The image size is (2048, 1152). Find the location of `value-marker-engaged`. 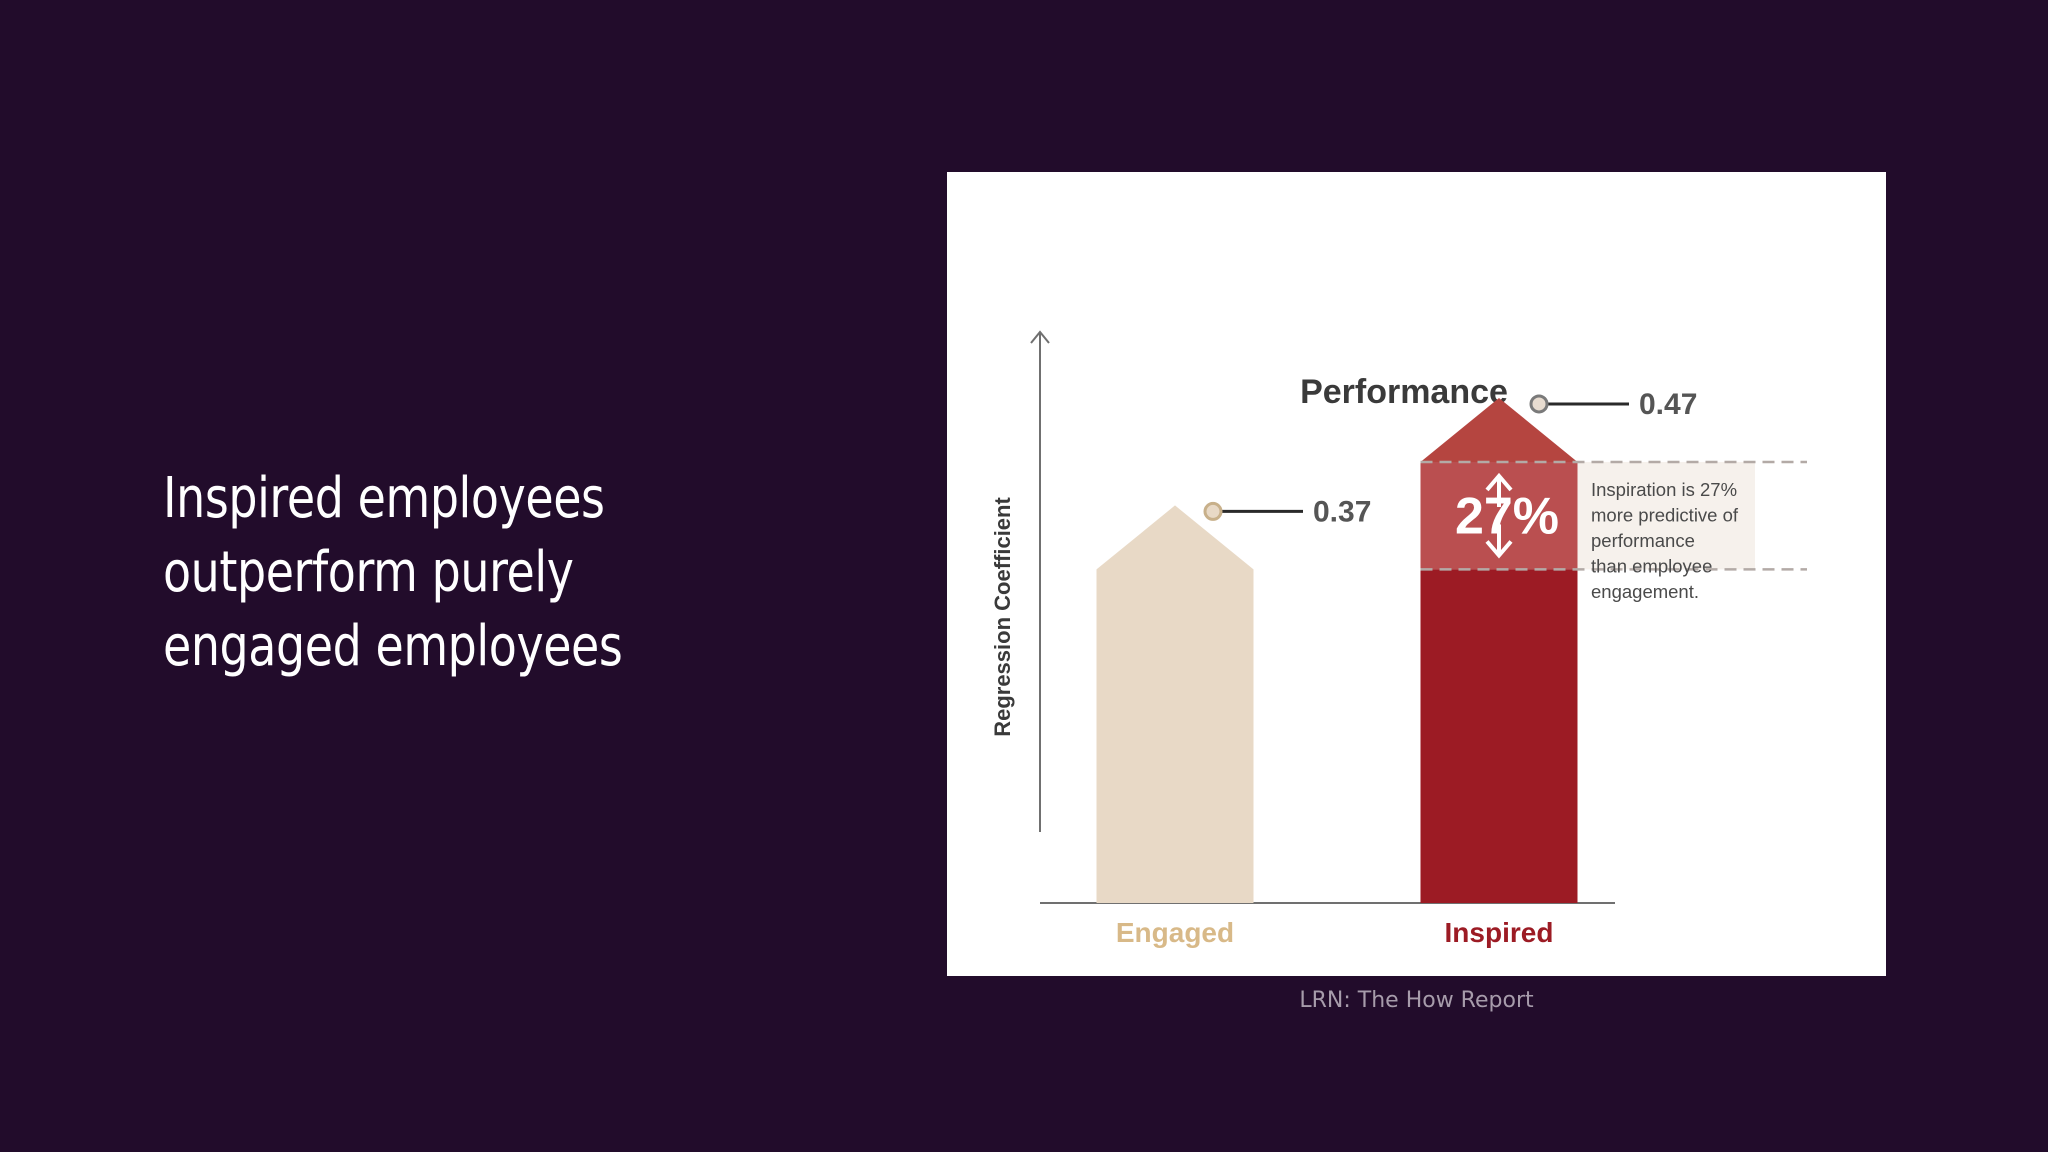

value-marker-engaged is located at coordinates (1213, 511).